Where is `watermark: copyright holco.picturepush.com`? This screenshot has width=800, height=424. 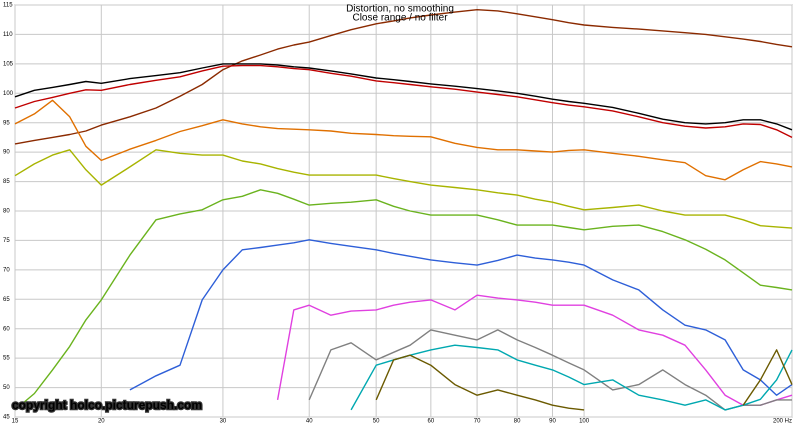 watermark: copyright holco.picturepush.com is located at coordinates (107, 405).